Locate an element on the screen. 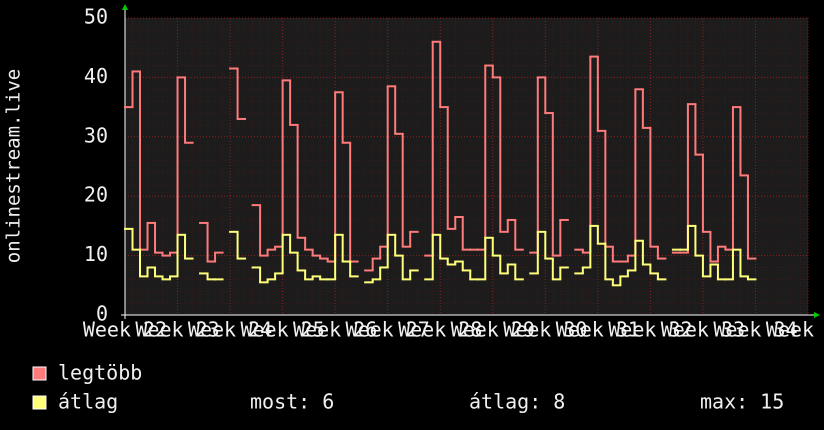 The width and height of the screenshot is (824, 430). stat-label: átlag: is located at coordinates (505, 402).